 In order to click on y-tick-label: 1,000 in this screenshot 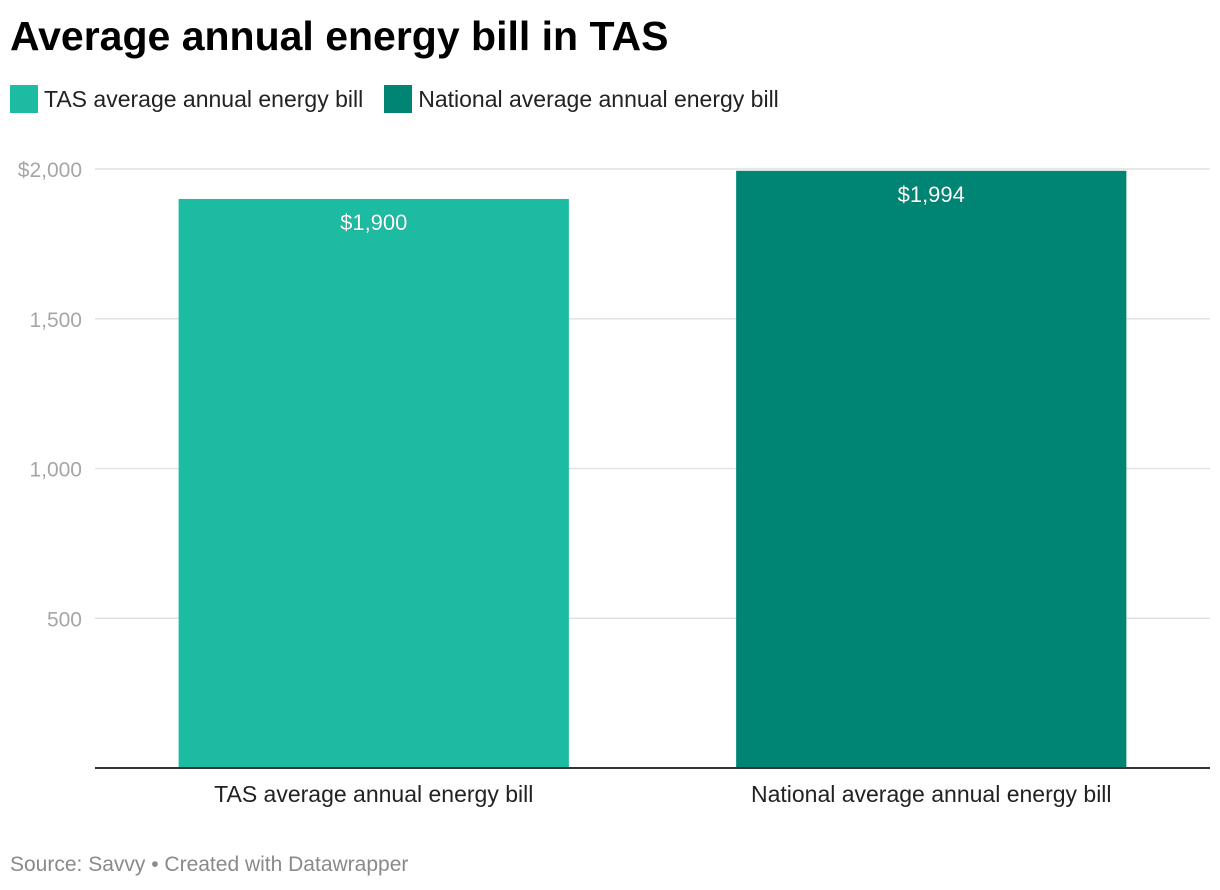, I will do `click(55, 470)`.